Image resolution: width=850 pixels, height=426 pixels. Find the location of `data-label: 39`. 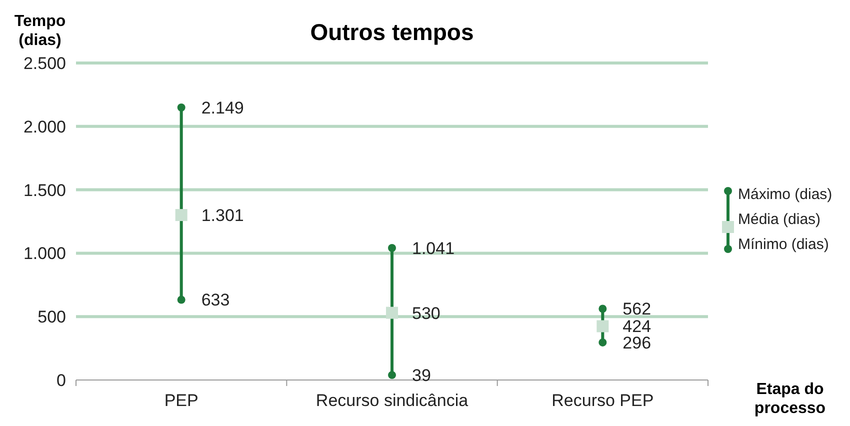

data-label: 39 is located at coordinates (421, 376).